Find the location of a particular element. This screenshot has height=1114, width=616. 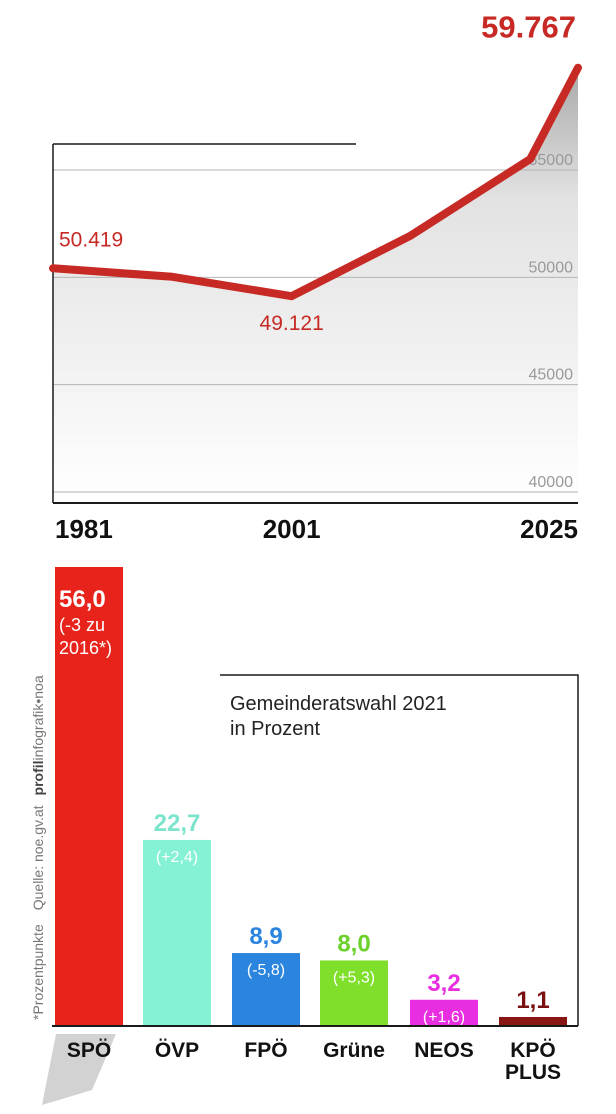

change-label: (+5,3) is located at coordinates (354, 977).